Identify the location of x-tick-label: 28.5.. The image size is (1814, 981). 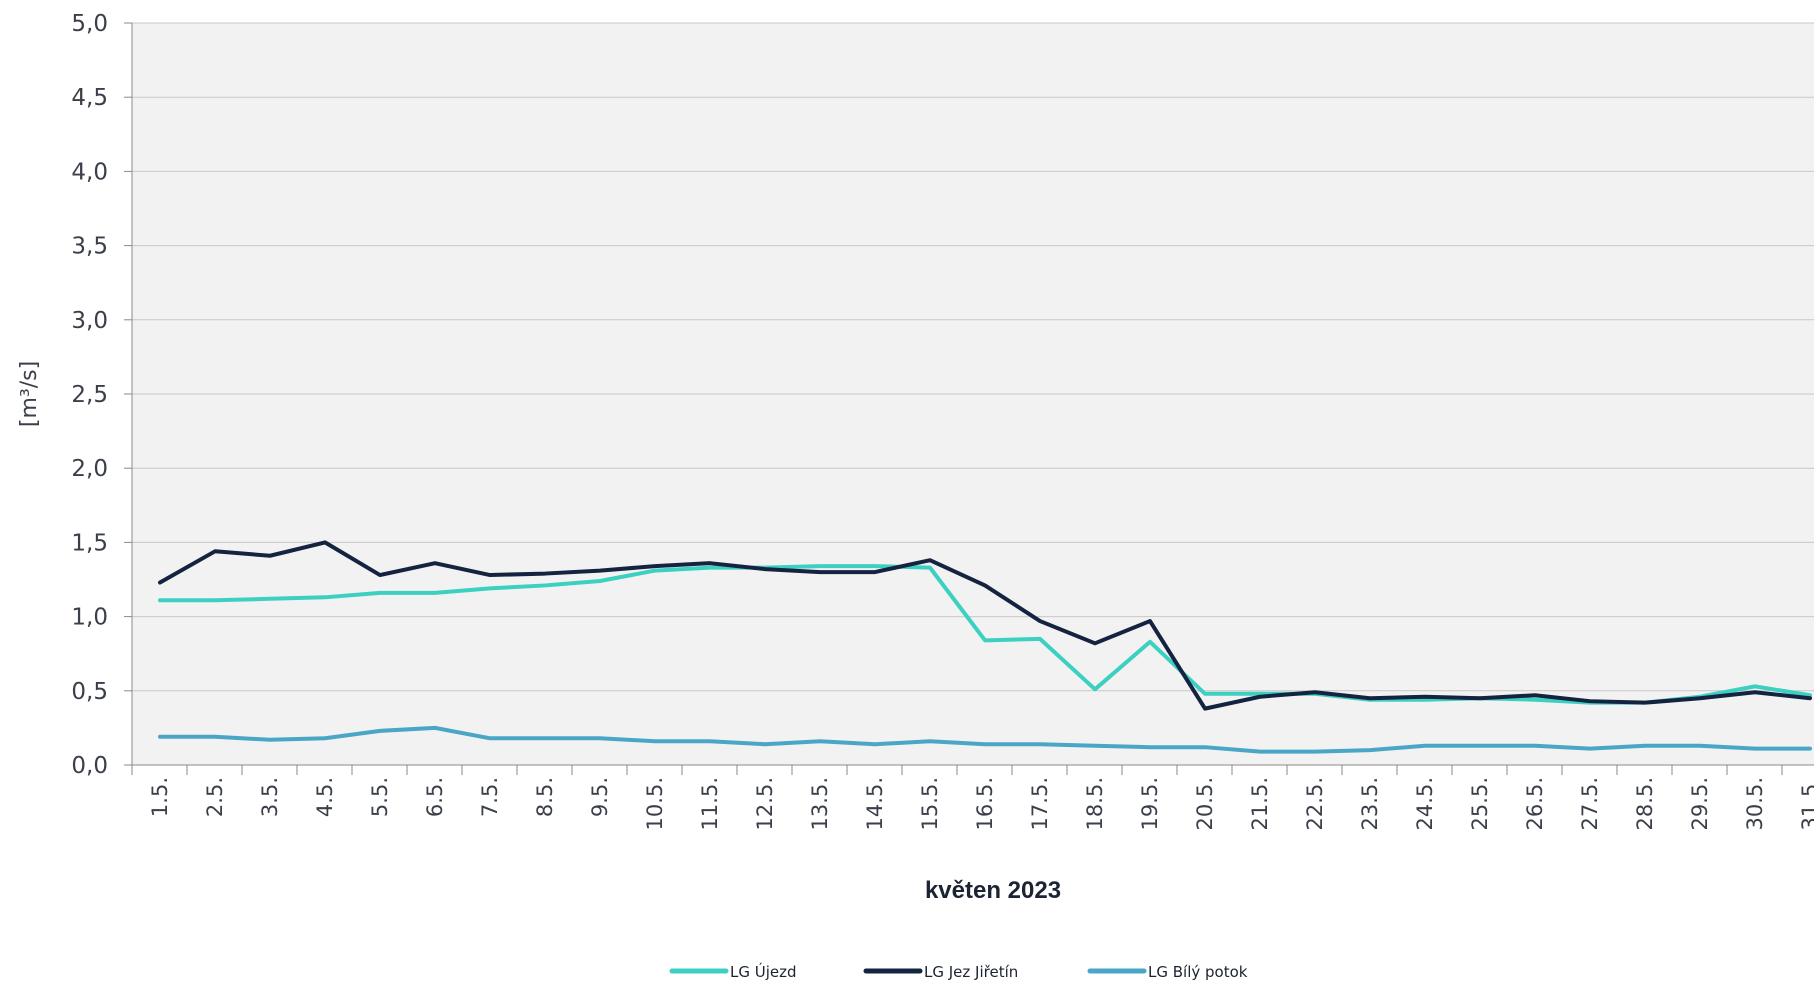
(1645, 803).